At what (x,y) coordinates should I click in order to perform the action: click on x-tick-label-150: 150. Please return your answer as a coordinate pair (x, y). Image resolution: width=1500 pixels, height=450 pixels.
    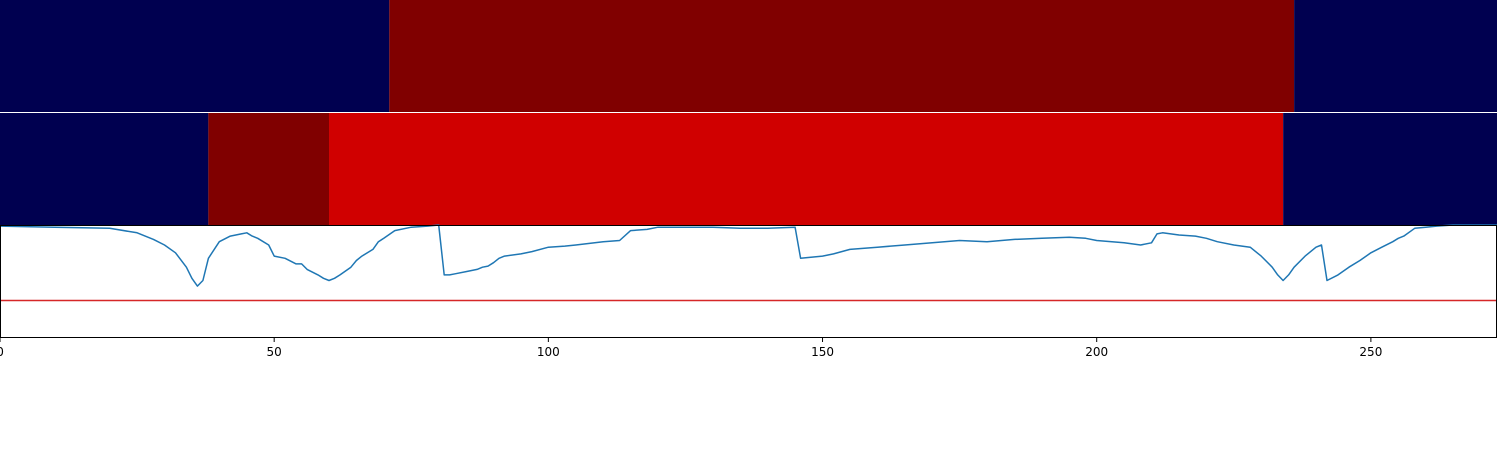
    Looking at the image, I should click on (822, 352).